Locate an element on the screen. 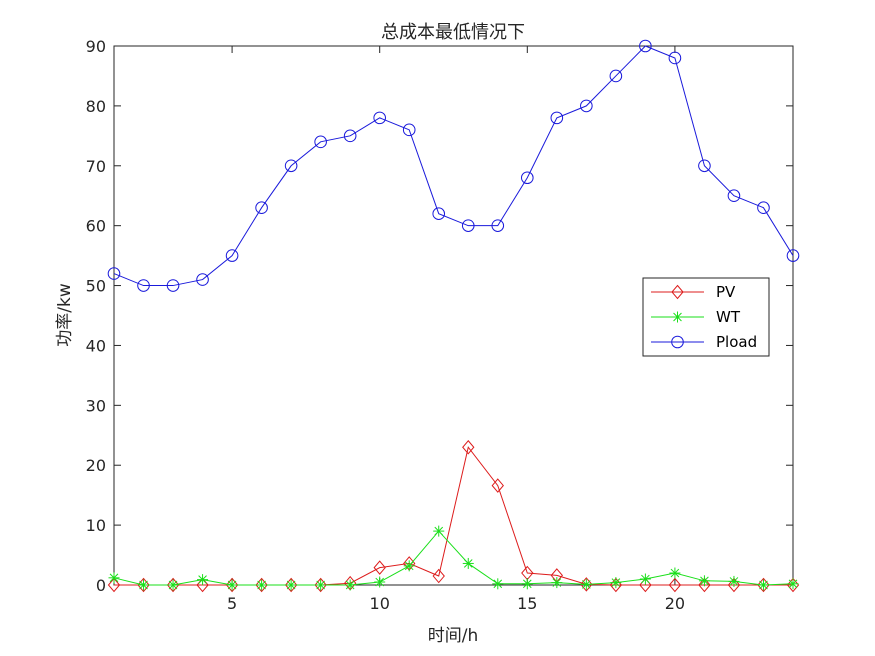  series-wt is located at coordinates (453, 558).